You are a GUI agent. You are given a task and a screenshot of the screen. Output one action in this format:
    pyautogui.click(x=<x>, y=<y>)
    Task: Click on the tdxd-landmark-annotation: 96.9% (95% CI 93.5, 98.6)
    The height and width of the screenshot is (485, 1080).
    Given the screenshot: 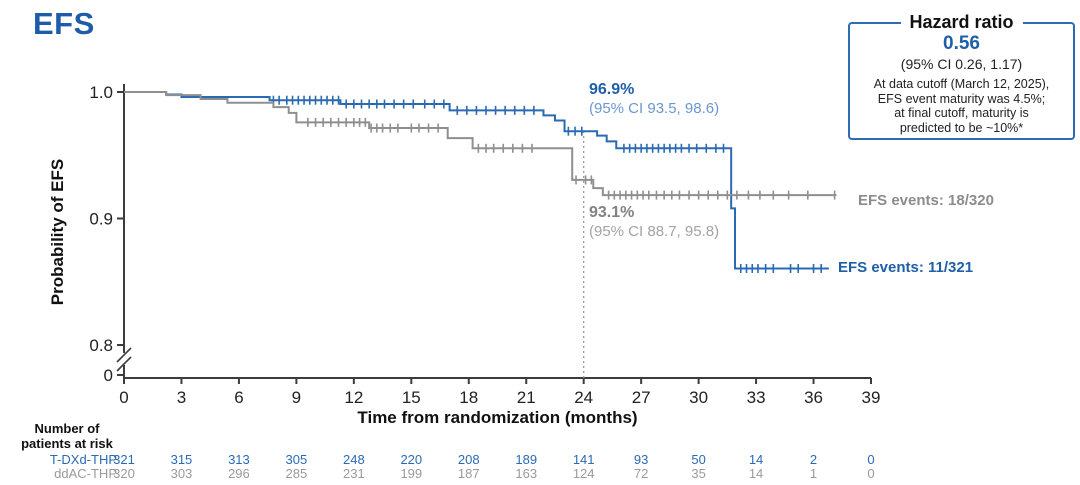 What is the action you would take?
    pyautogui.click(x=654, y=99)
    